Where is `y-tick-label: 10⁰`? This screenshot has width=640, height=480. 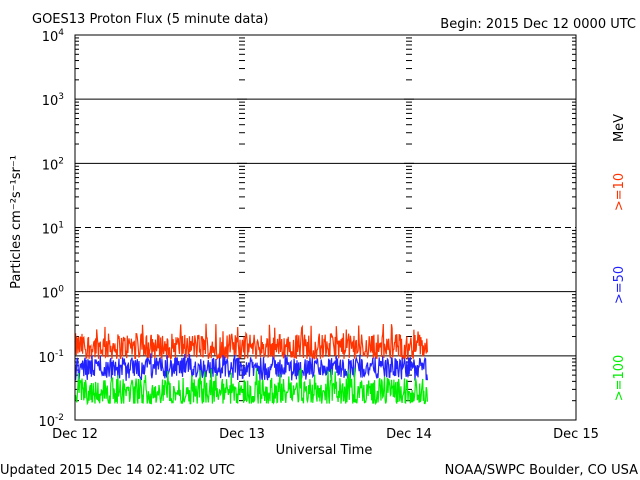
y-tick-label: 10⁰ is located at coordinates (53, 293).